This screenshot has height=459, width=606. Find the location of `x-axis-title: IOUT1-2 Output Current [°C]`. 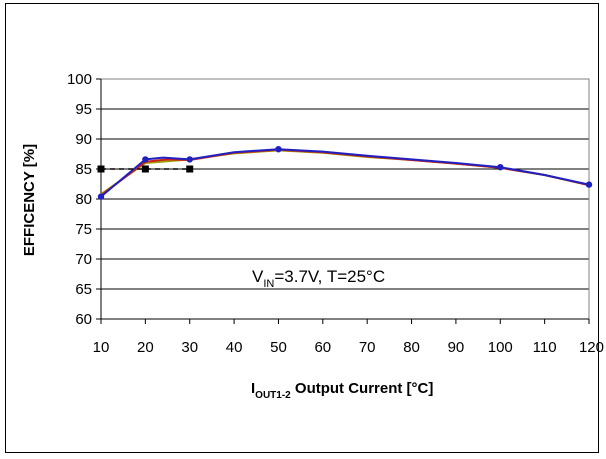

x-axis-title: IOUT1-2 Output Current [°C] is located at coordinates (342, 390).